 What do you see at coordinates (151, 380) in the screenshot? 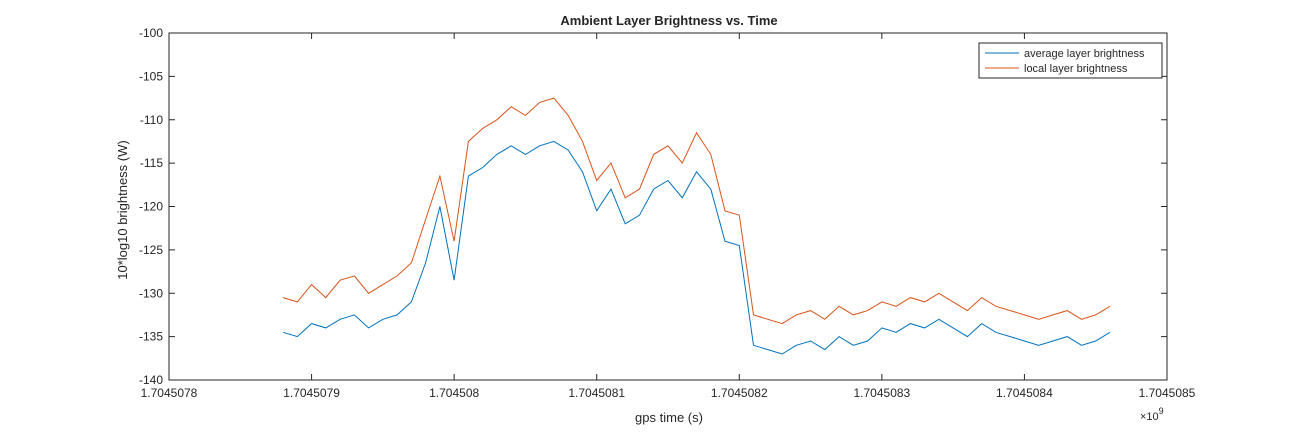
I see `y-tick-label: -140` at bounding box center [151, 380].